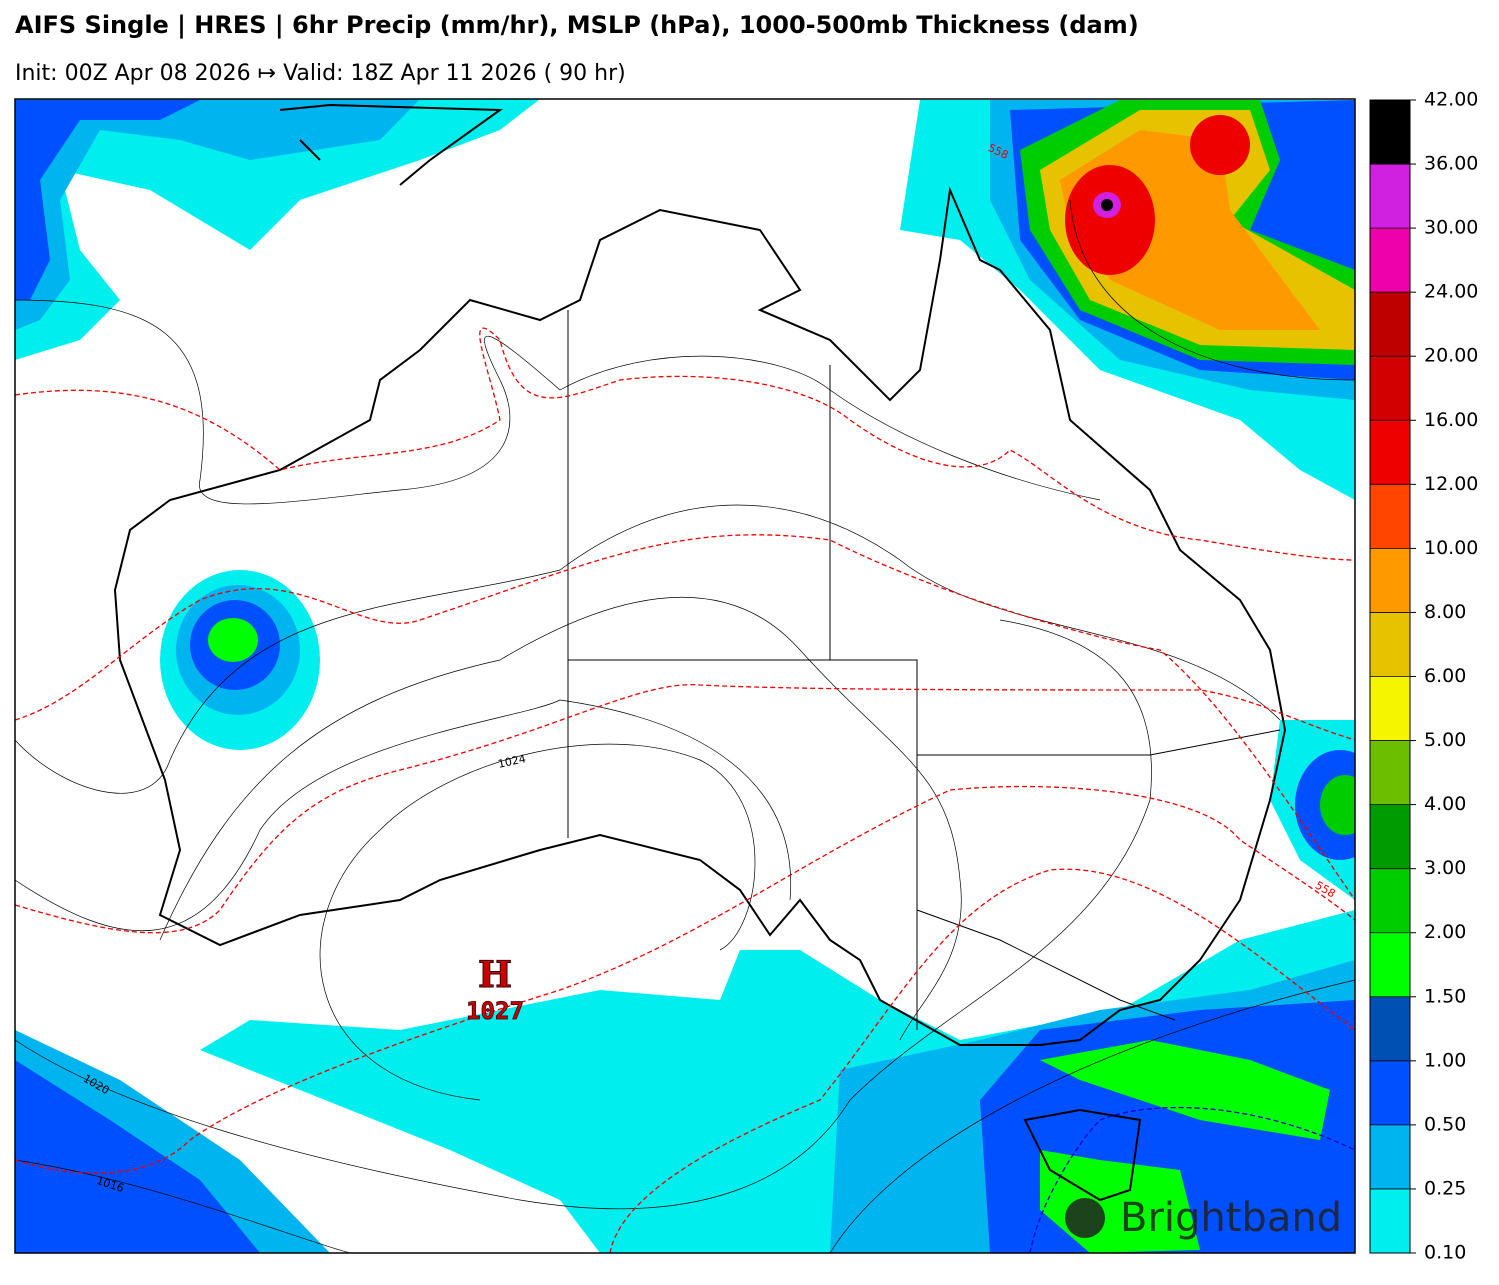 The width and height of the screenshot is (1499, 1285). What do you see at coordinates (1445, 1253) in the screenshot?
I see `colorbar-tick-label: 0.10` at bounding box center [1445, 1253].